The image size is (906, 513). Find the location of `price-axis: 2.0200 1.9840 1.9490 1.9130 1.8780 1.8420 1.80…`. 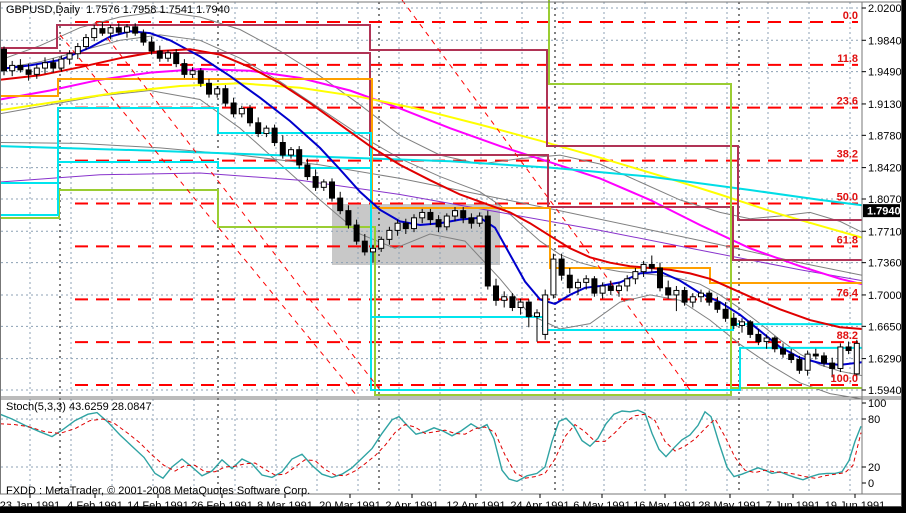

price-axis: 2.0200 1.9840 1.9490 1.9130 1.8780 1.8420 1.80… is located at coordinates (882, 200).